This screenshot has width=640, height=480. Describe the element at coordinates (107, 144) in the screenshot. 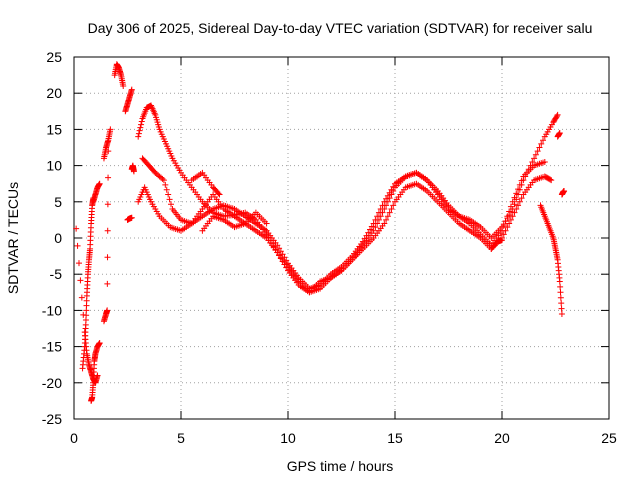

I see `series-rise-b` at that location.